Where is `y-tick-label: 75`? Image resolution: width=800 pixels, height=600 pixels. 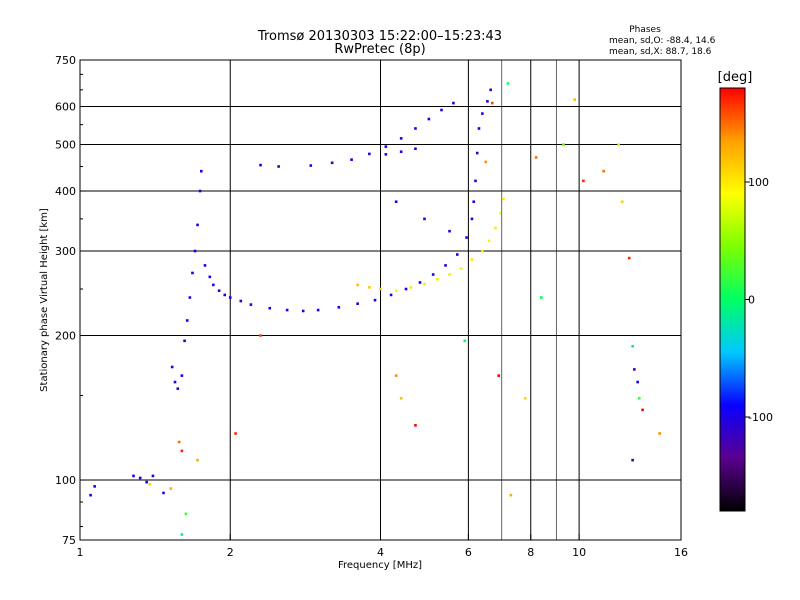
y-tick-label: 75 is located at coordinates (69, 540).